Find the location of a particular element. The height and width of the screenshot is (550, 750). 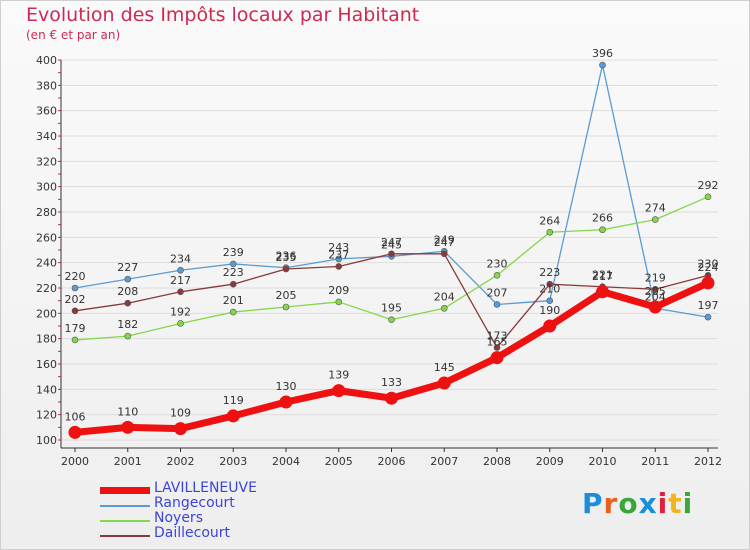

data-label: 109 is located at coordinates (180, 413).